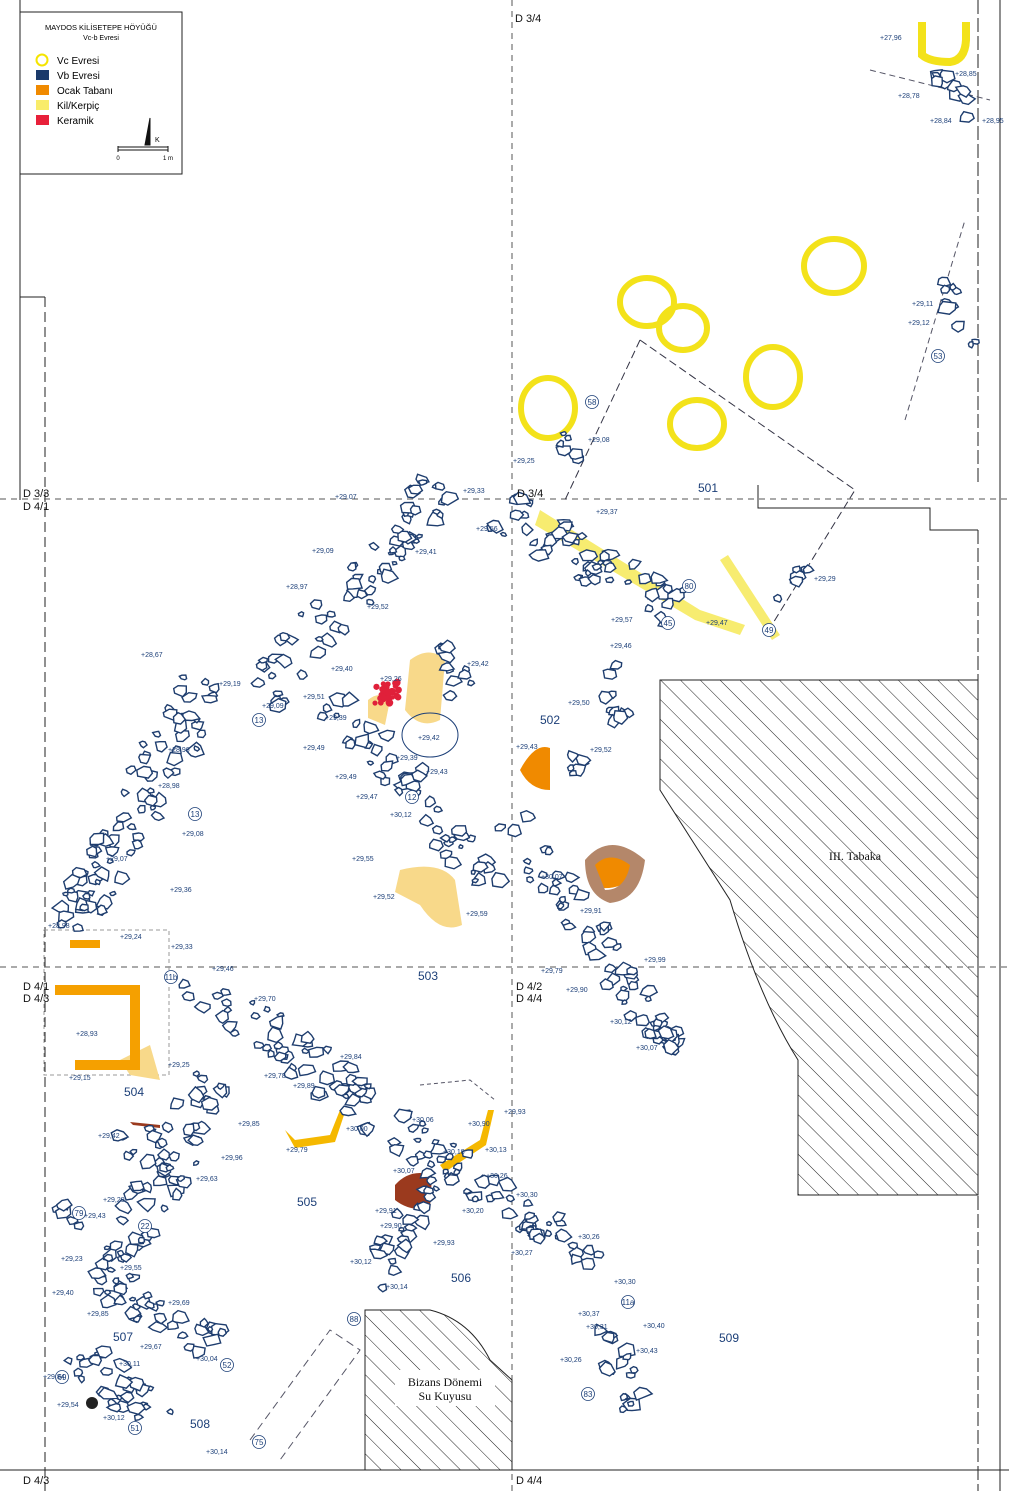 The image size is (1009, 1496). Describe the element at coordinates (769, 630) in the screenshot. I see `wall-number: 49` at that location.